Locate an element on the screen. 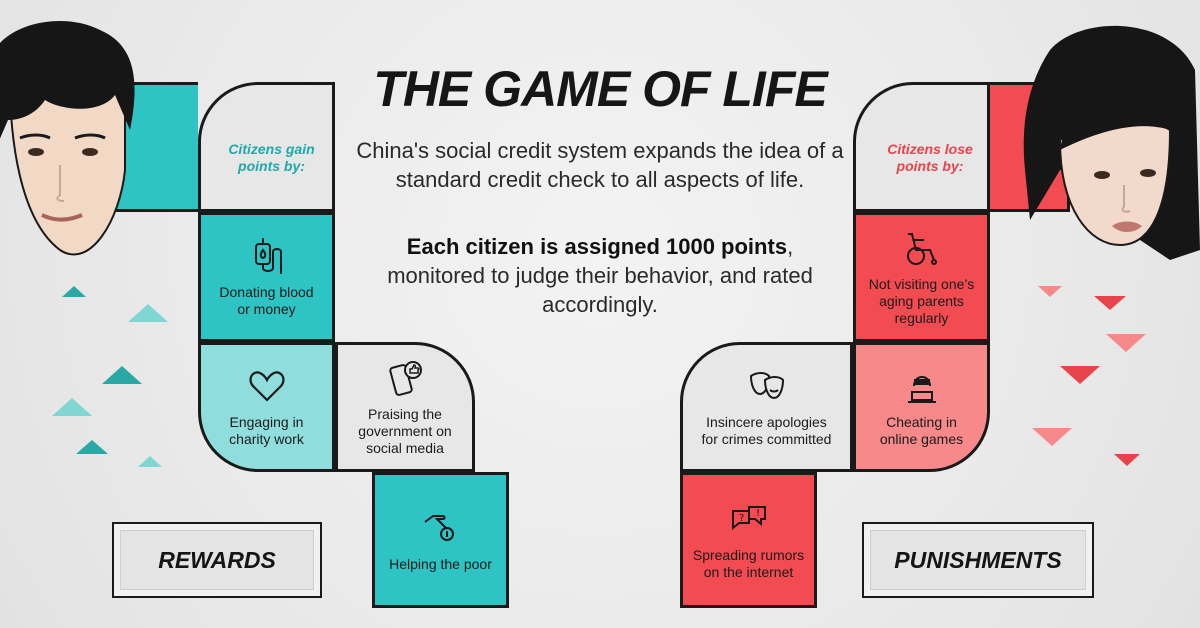 This screenshot has width=1200, height=628. reward-label: Donating blood or money is located at coordinates (266, 300).